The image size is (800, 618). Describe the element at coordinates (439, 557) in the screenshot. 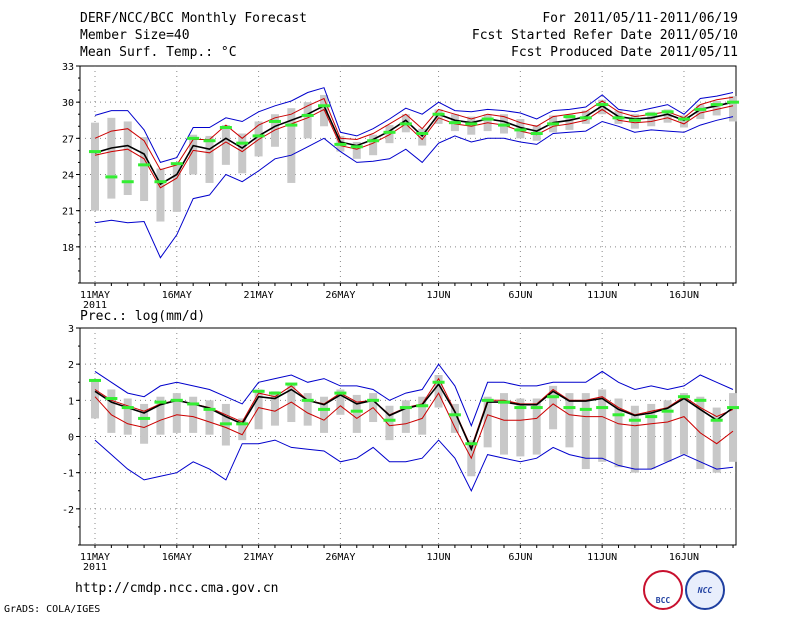

I see `x-tick-label: 1JUN` at that location.